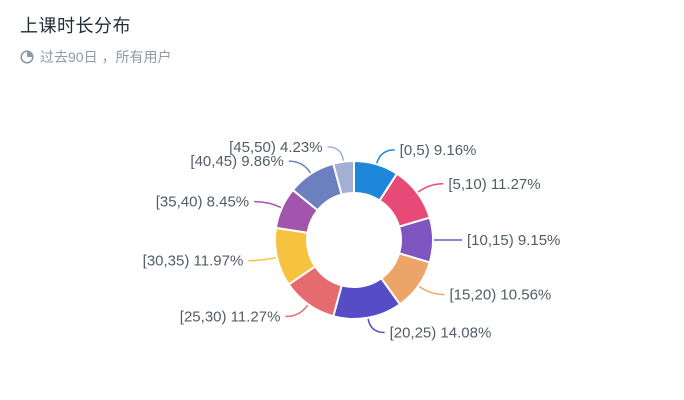  I want to click on subtitle-text: 过去90日 ，所有用户, so click(106, 57).